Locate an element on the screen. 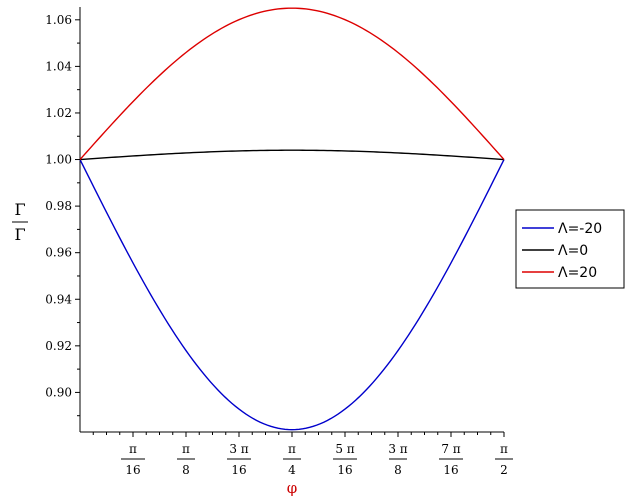 This screenshot has height=500, width=630. y-ticks: 0.90 0.92 0.94 0.96 0.98 1.00 1.02 1.04 1.06 is located at coordinates (62, 215).